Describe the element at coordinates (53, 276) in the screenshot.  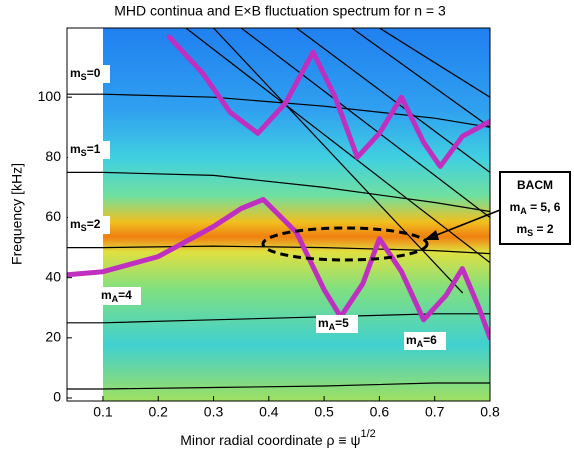
I see `y-tick-label: 40` at that location.